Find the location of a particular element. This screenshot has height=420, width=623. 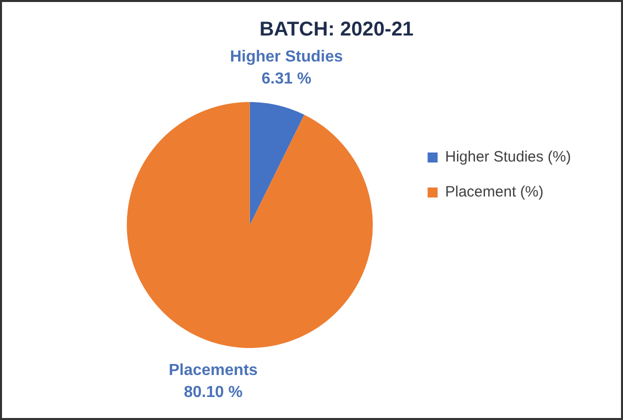

text: Higher Studies is located at coordinates (286, 57).